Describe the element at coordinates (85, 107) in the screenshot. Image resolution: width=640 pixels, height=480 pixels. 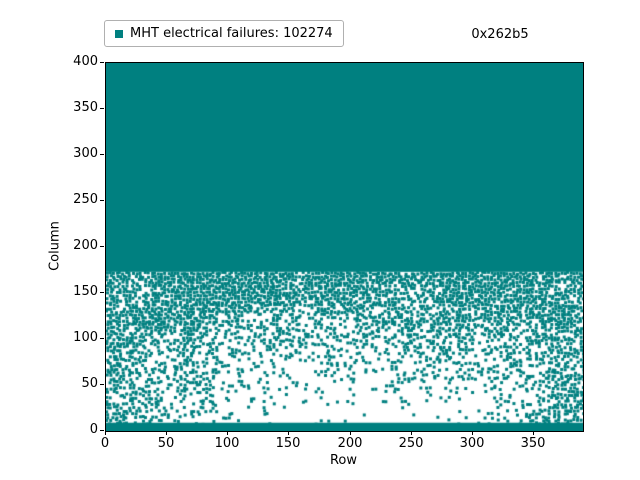
I see `y-tick-label: 350` at that location.